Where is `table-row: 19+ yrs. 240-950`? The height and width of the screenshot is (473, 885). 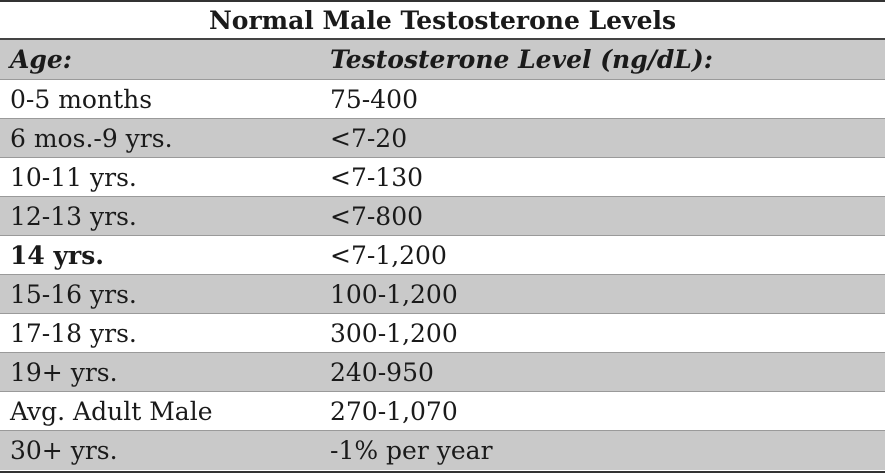
table-row: 19+ yrs. 240-950 is located at coordinates (442, 372).